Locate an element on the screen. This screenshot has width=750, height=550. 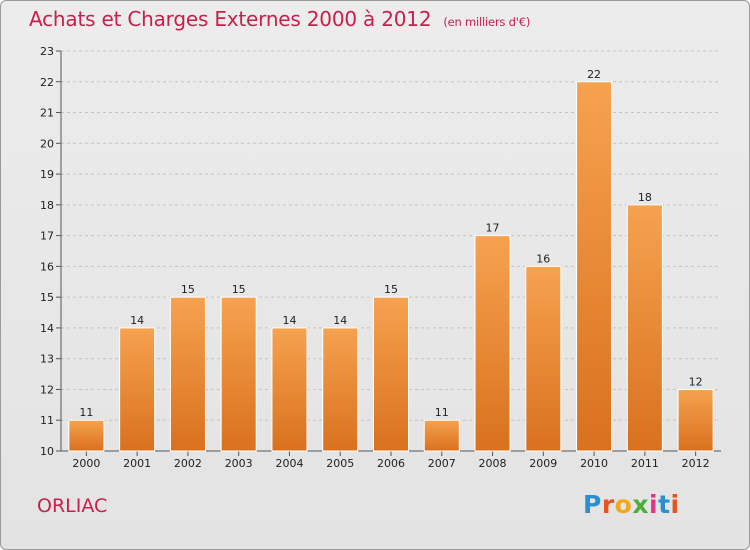
x-tick-label: 2001 is located at coordinates (137, 463).